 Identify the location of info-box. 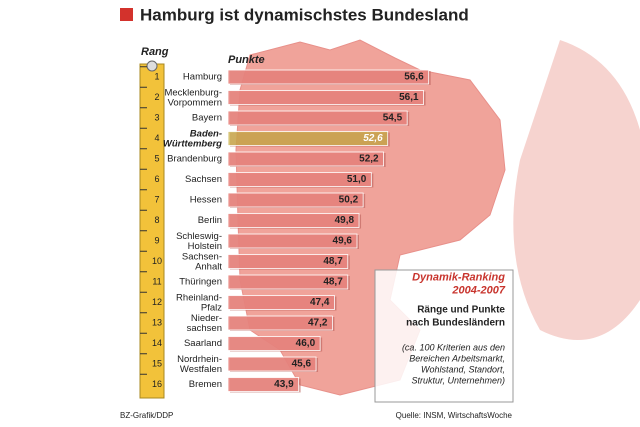
(444, 336).